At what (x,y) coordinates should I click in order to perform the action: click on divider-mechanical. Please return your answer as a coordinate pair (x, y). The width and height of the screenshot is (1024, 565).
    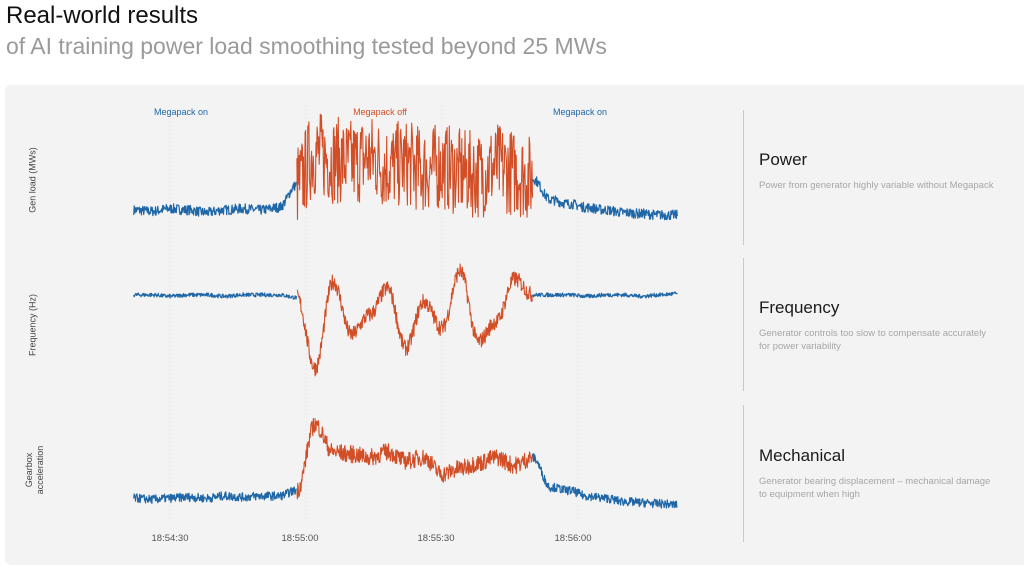
    Looking at the image, I should click on (743, 473).